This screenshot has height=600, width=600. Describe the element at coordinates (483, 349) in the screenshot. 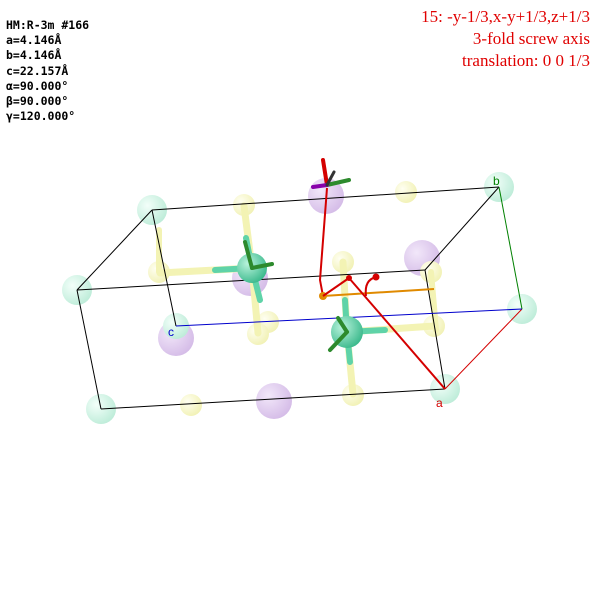

I see `axis-a-line` at that location.